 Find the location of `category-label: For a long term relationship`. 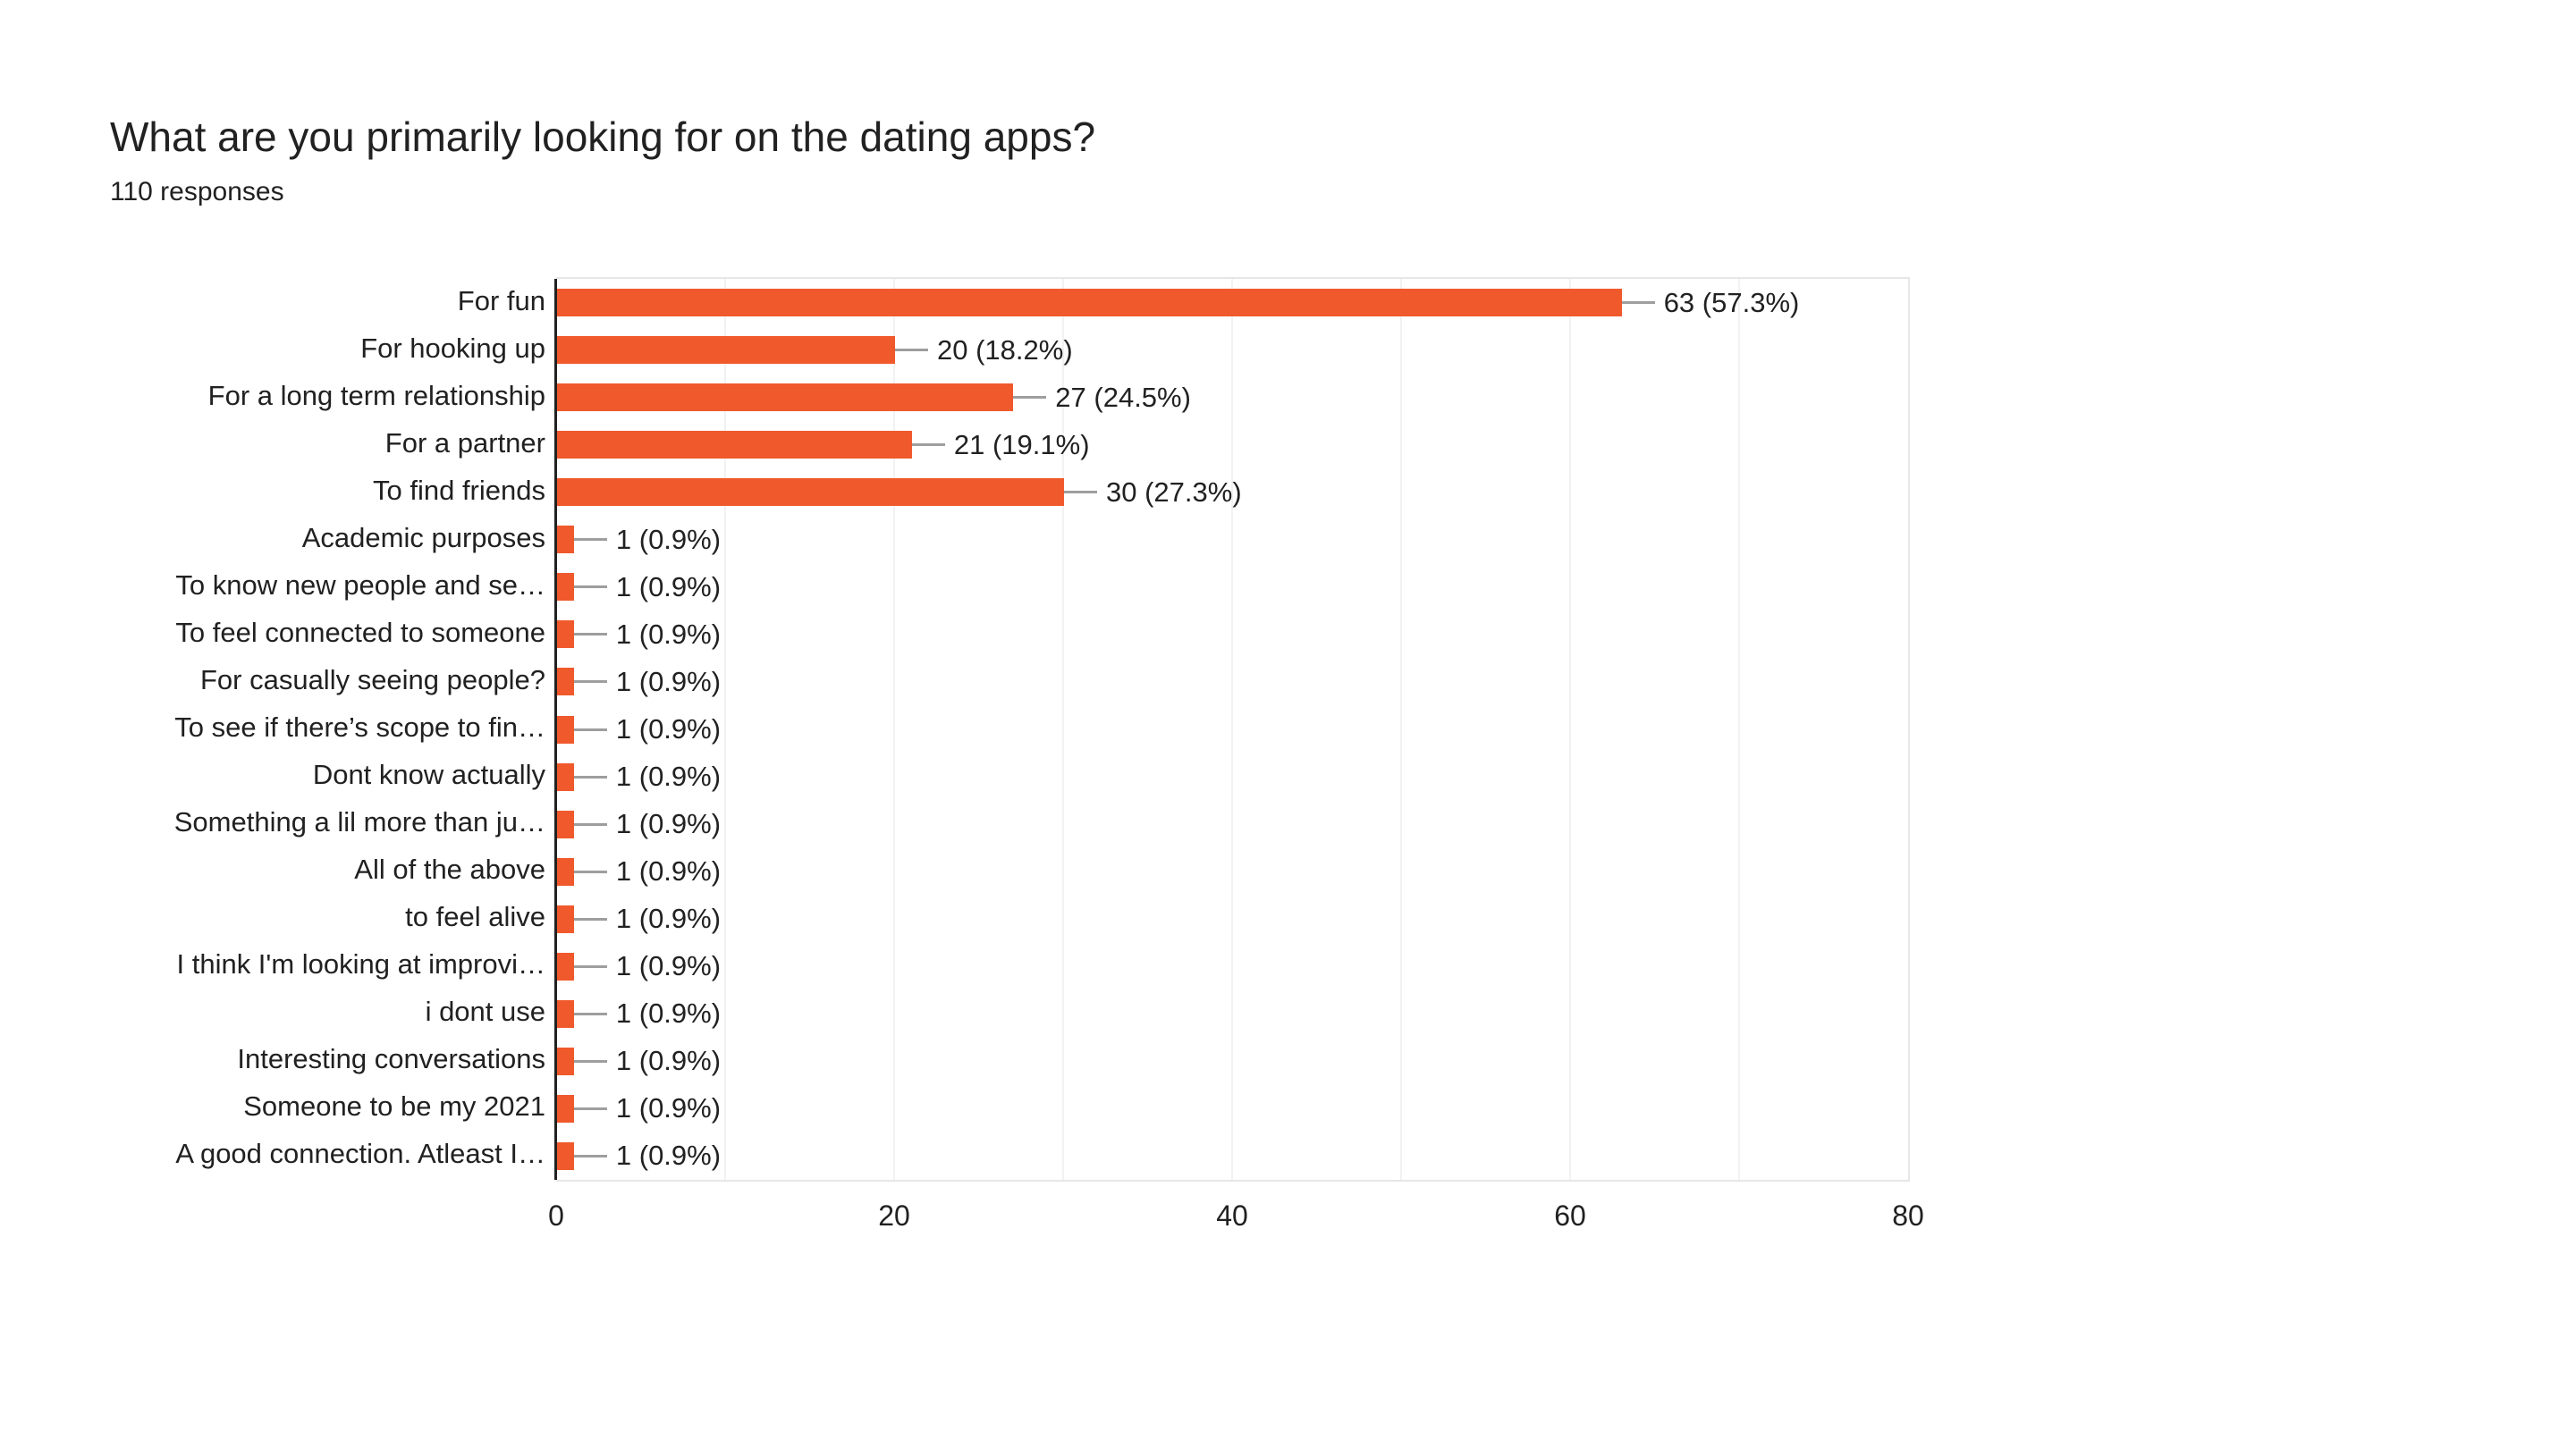

category-label: For a long term relationship is located at coordinates (376, 395).